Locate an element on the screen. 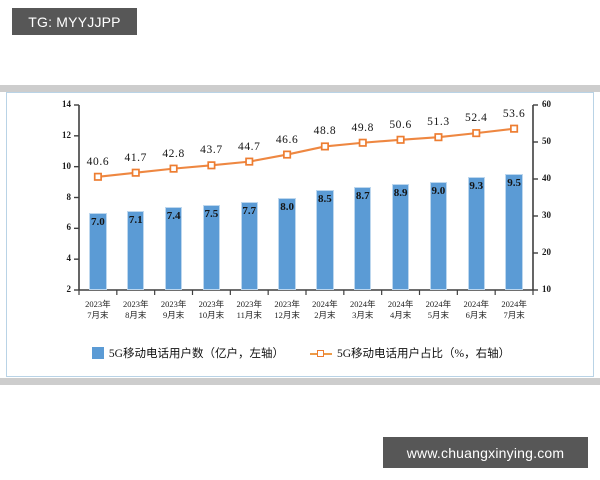  left-axis-tick-label: 14 is located at coordinates (66, 104).